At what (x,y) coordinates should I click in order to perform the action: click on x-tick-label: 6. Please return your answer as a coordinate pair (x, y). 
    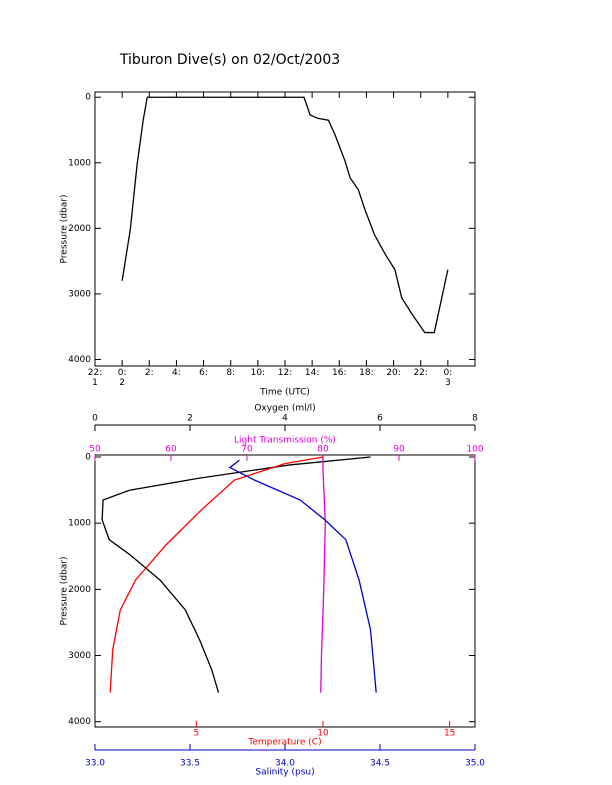
    Looking at the image, I should click on (380, 419).